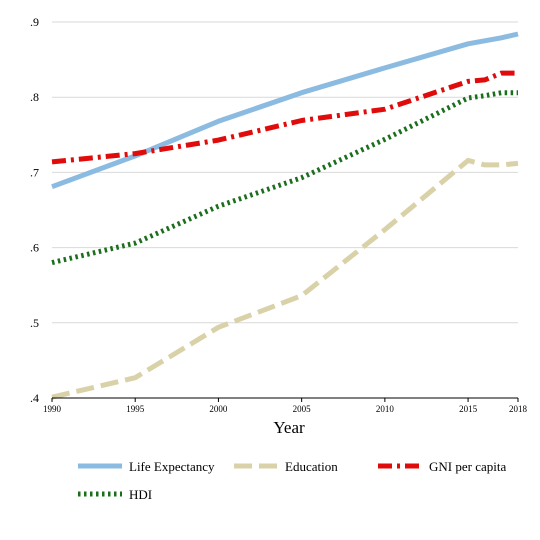  What do you see at coordinates (34, 172) in the screenshot?
I see `y-tick-label: .7` at bounding box center [34, 172].